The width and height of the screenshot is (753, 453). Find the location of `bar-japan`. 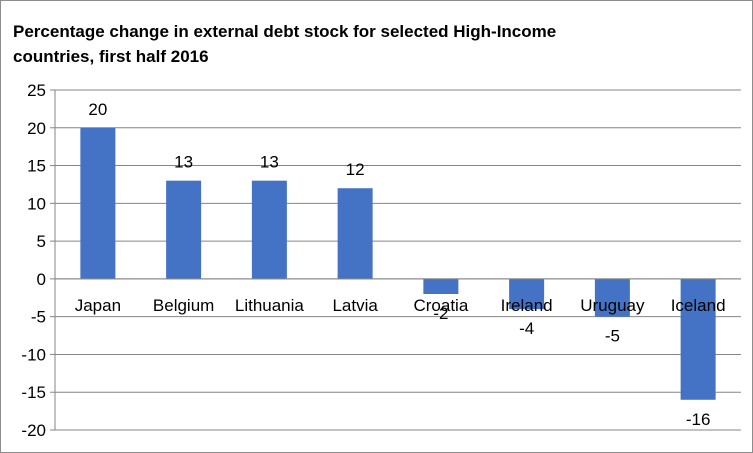

bar-japan is located at coordinates (98, 203).